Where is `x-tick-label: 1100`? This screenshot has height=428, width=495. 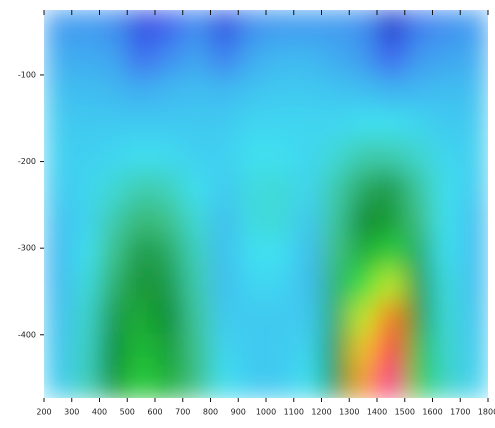
x-tick-label: 1100 is located at coordinates (294, 412).